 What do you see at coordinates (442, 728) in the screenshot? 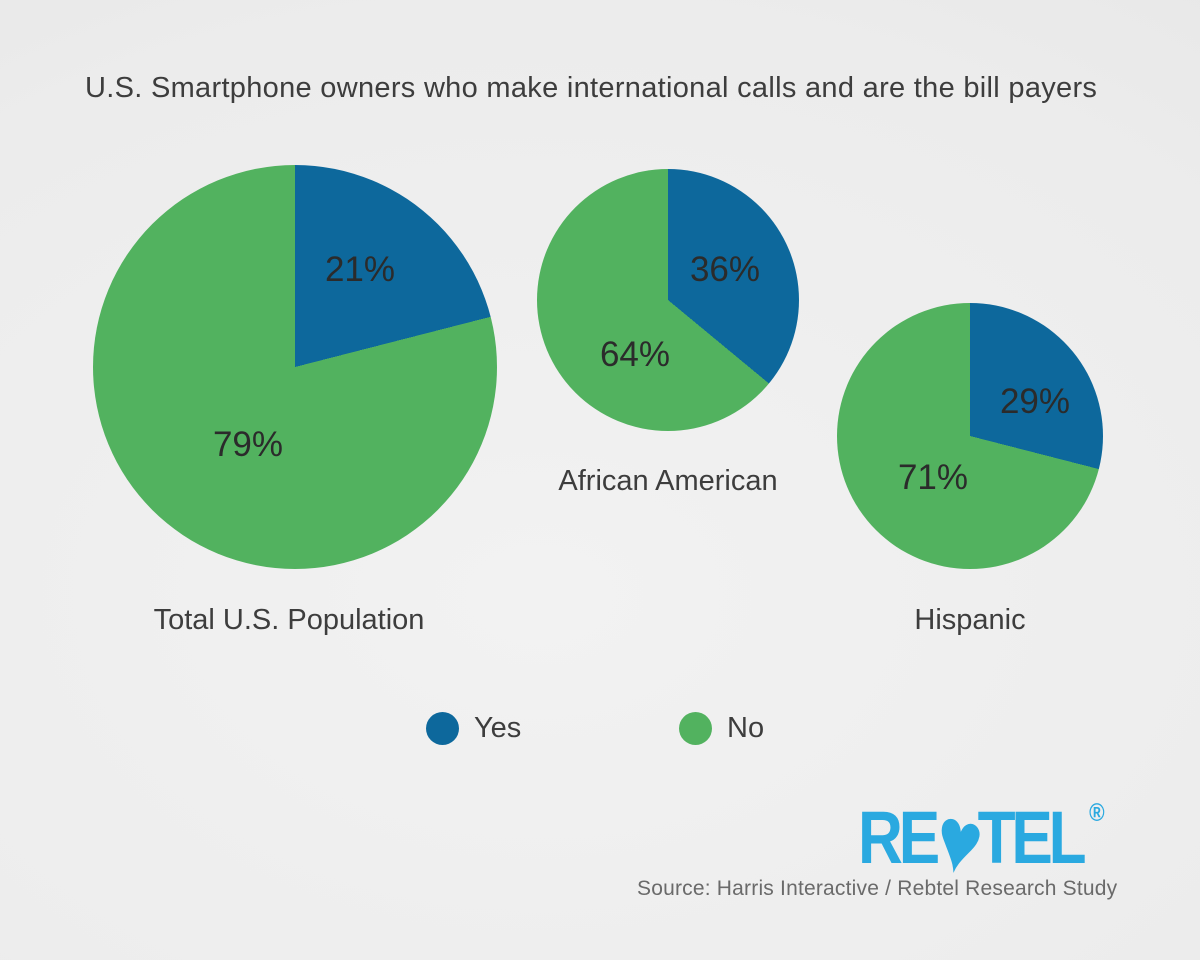
I see `legend-yes-swatch-icon` at bounding box center [442, 728].